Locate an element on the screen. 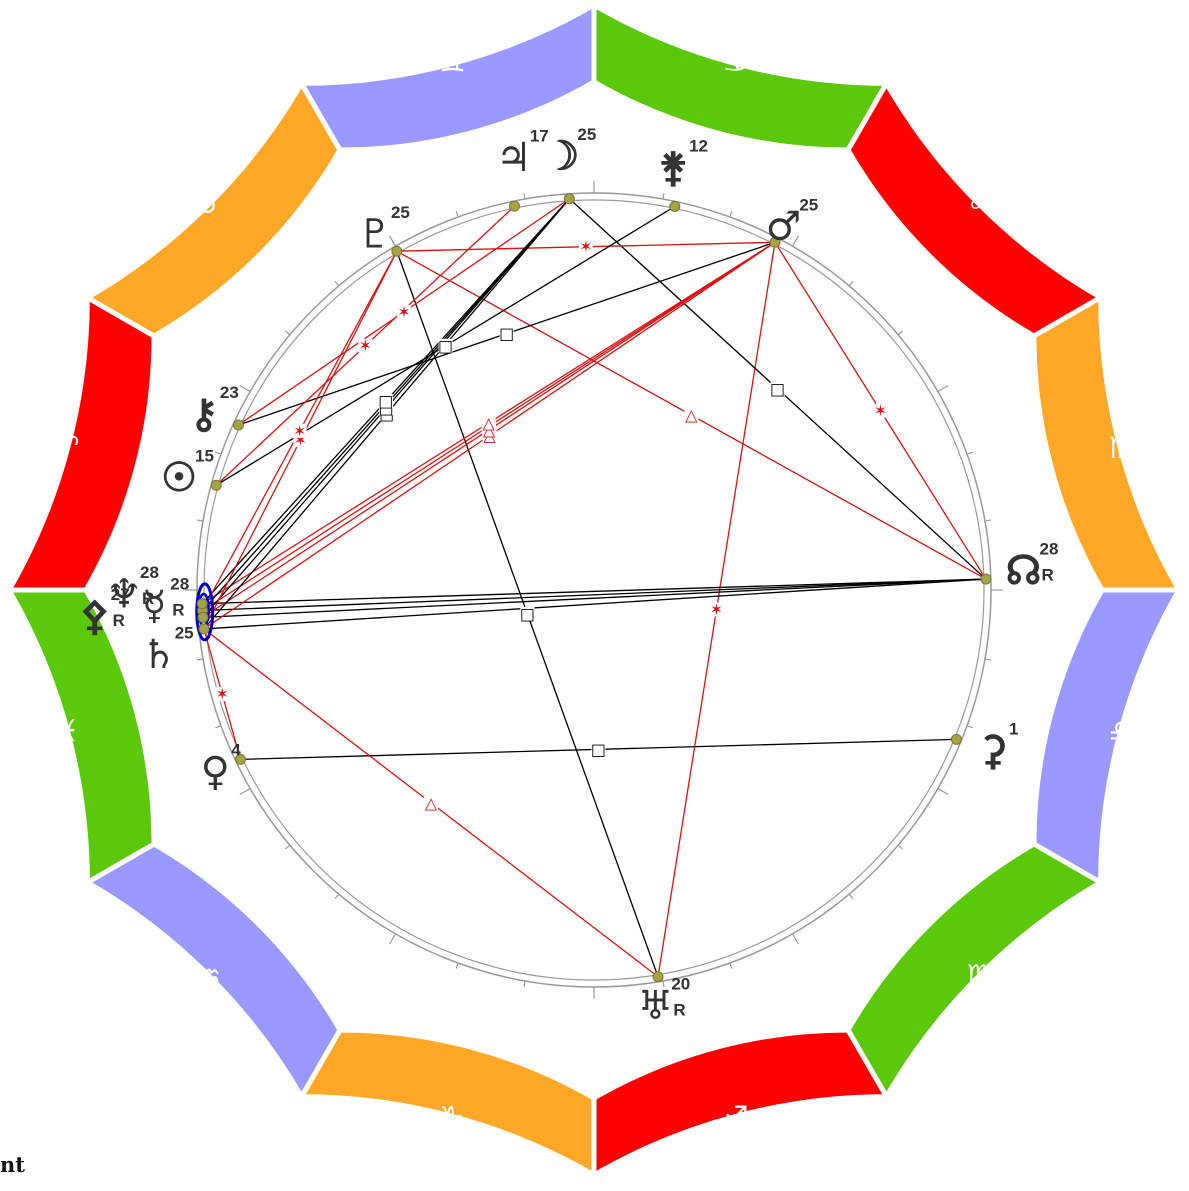 This screenshot has width=1189, height=1191. mercury-label: ☿ 28 R is located at coordinates (165, 601).